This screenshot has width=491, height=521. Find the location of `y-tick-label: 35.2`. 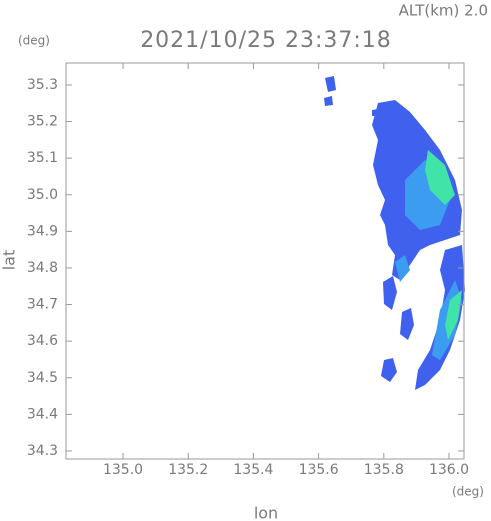

y-tick-label: 35.2 is located at coordinates (42, 122).